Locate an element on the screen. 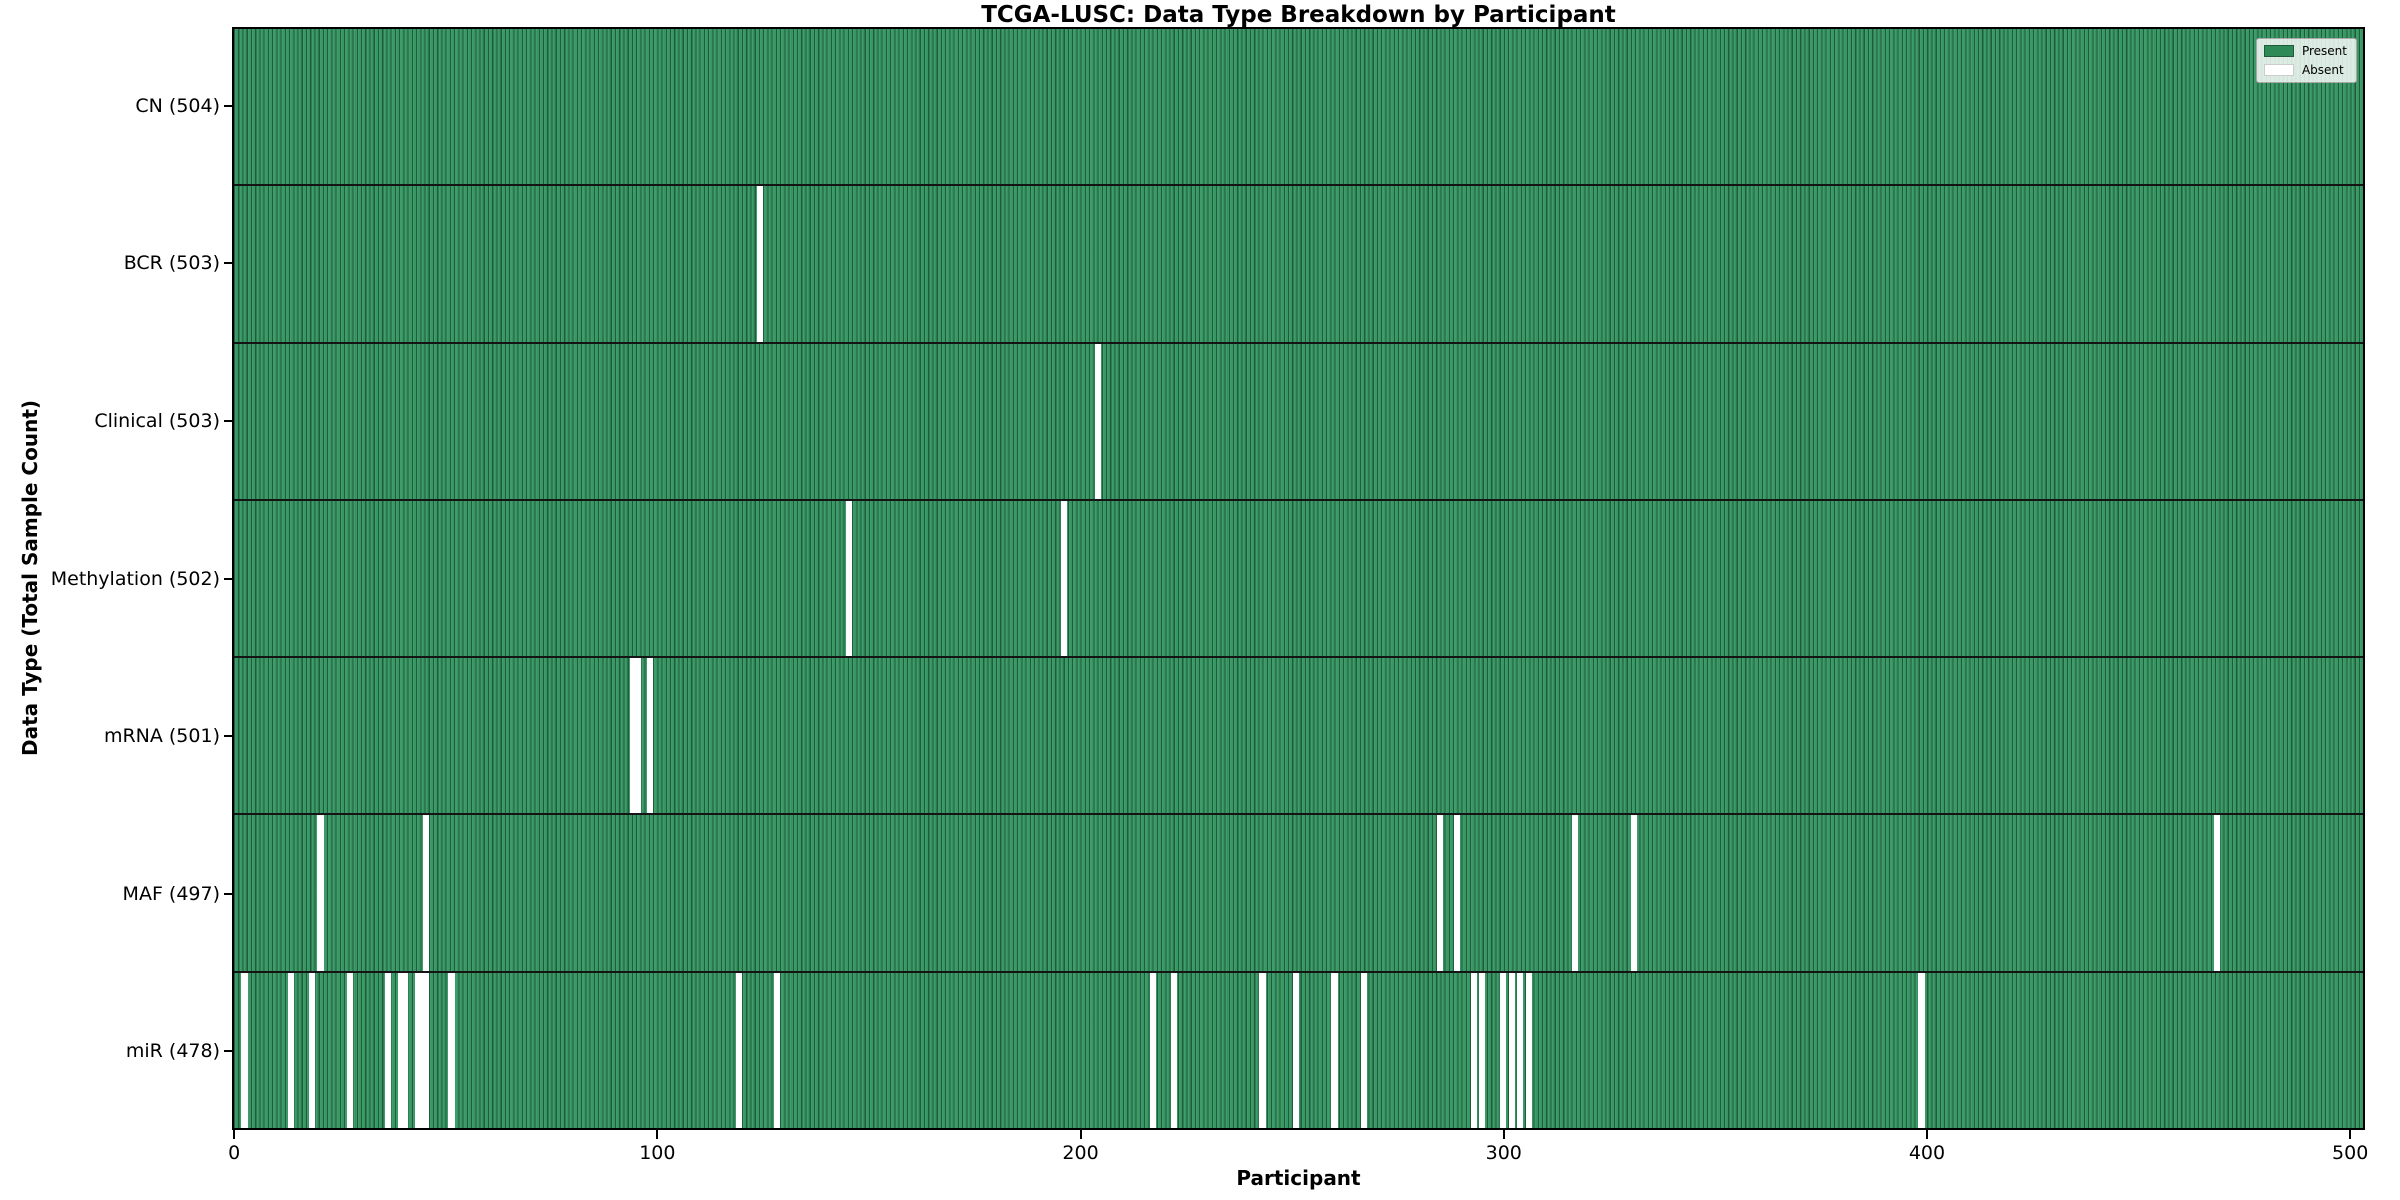 The height and width of the screenshot is (1200, 2400). legend-label: Present is located at coordinates (2324, 51).